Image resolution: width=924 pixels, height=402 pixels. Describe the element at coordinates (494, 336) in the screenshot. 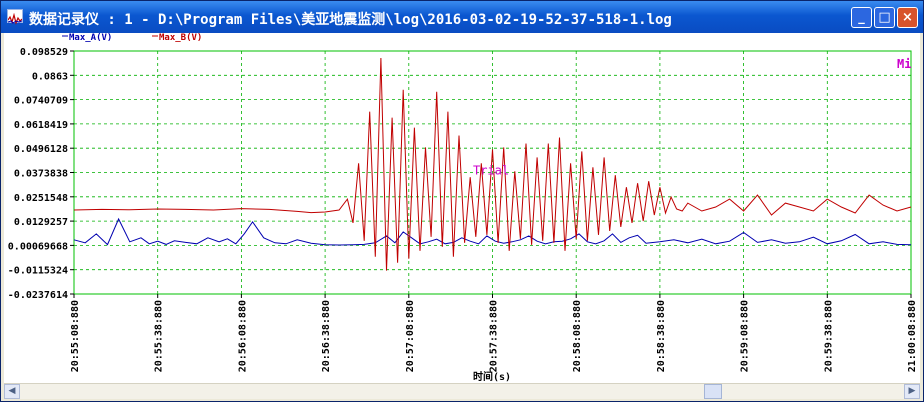

I see `x-tick-label: 20:57:38:880` at that location.